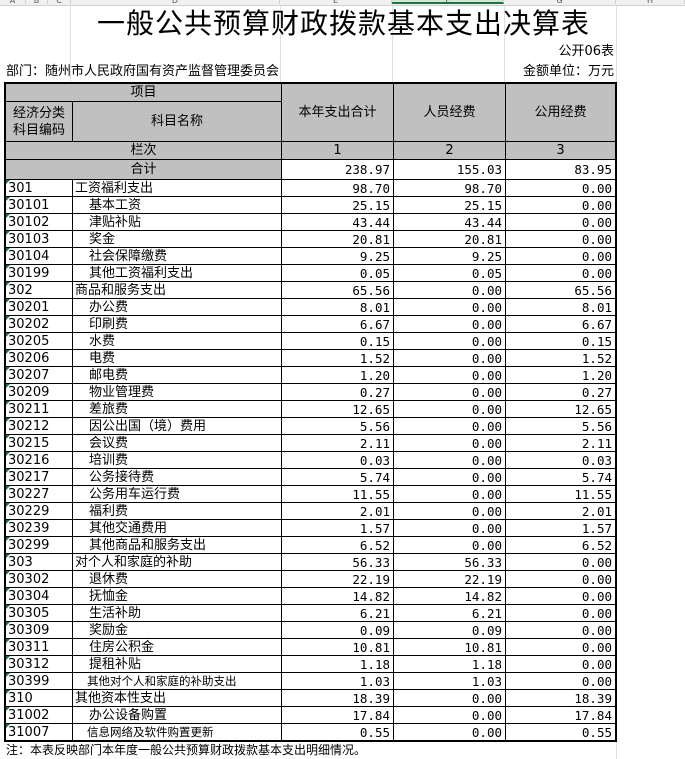 The width and height of the screenshot is (685, 759). Describe the element at coordinates (177, 681) in the screenshot. I see `row-name: 其他对个人和家庭的补助支出` at that location.